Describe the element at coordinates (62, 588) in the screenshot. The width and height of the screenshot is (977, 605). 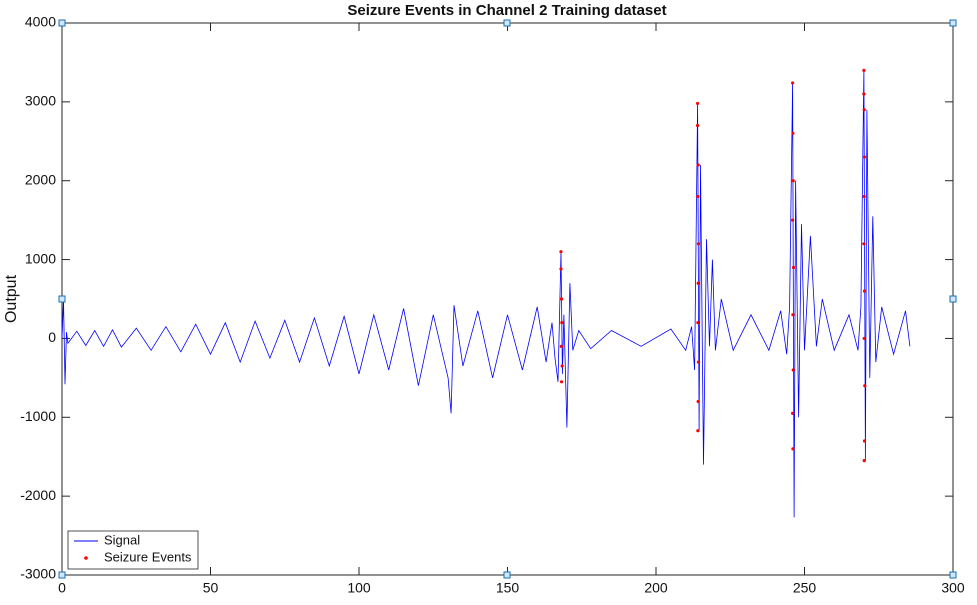
I see `x-tick-label: 0` at that location.